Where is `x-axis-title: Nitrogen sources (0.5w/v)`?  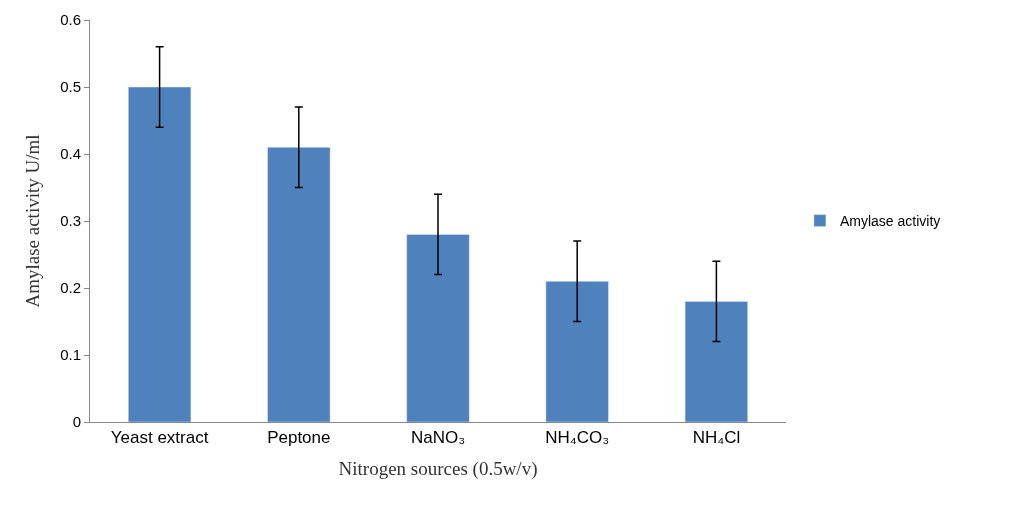 x-axis-title: Nitrogen sources (0.5w/v) is located at coordinates (438, 469).